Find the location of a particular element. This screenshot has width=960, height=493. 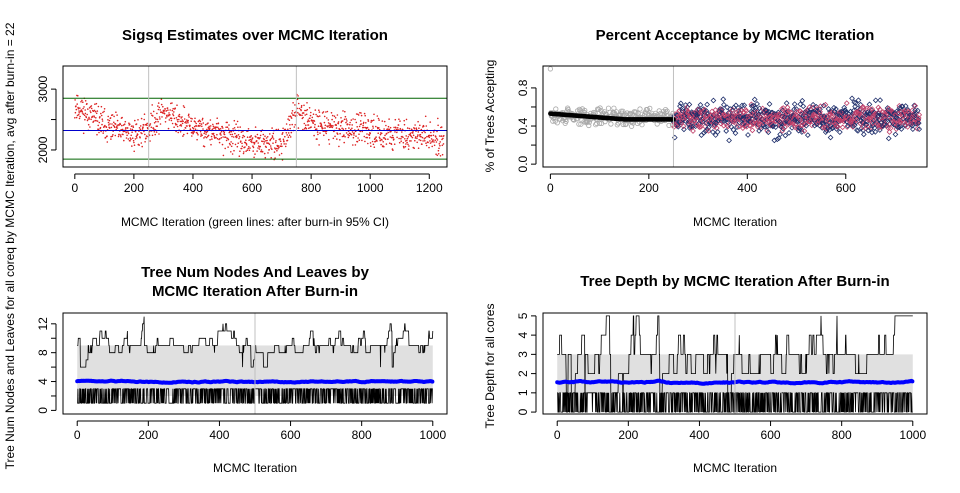

nodes-leaves-x-tick-label: 1000 is located at coordinates (432, 435).